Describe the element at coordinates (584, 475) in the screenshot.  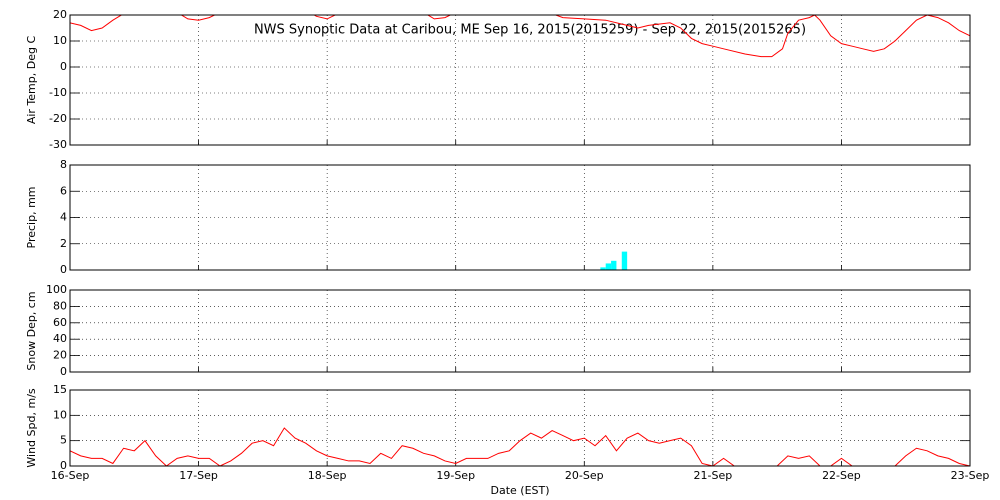
I see `x-tick-label: 20-Sep` at that location.